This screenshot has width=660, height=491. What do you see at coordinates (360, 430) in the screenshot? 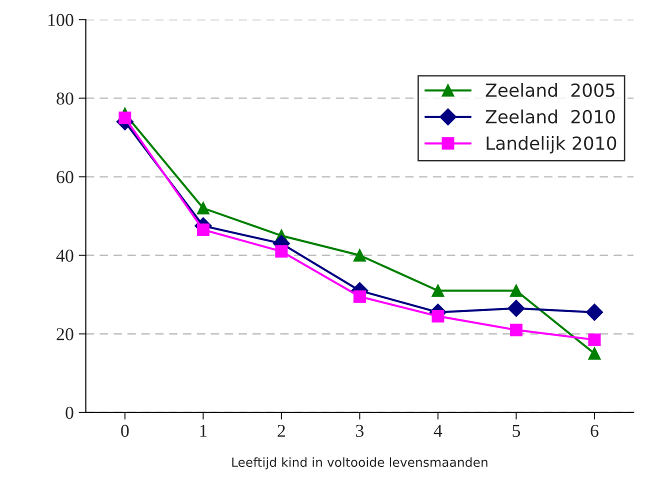
I see `x-tick-label: 3` at bounding box center [360, 430].